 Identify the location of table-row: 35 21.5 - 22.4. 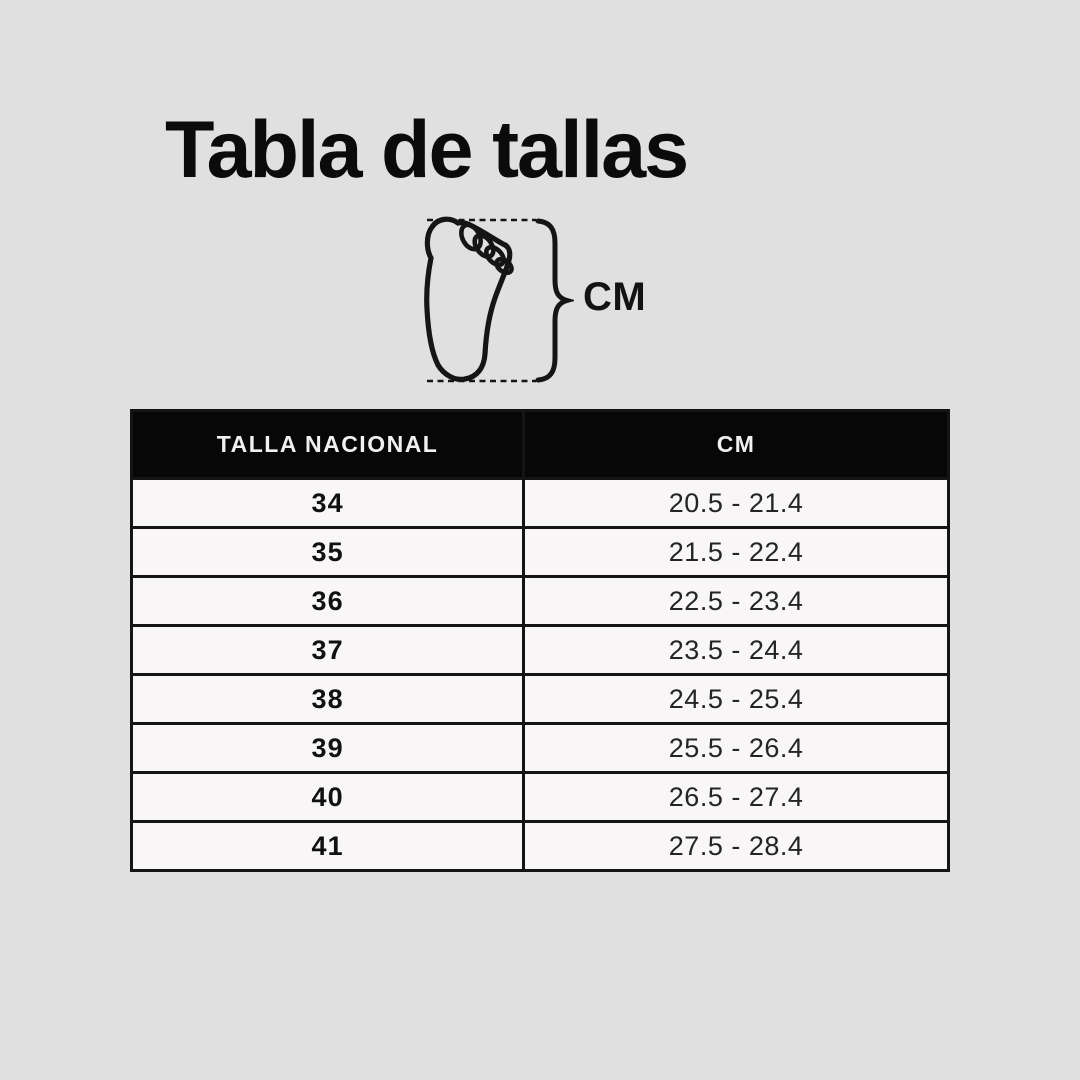
(539, 552).